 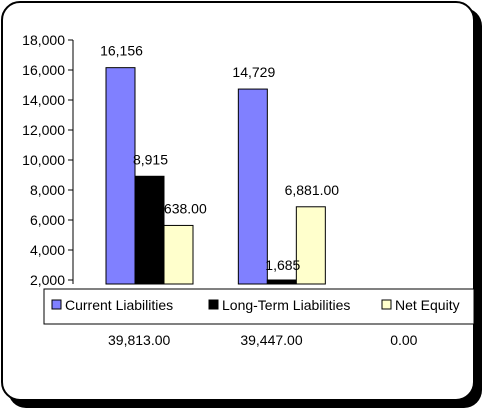 What do you see at coordinates (286, 305) in the screenshot?
I see `legend-label: Long-Term Liabilities` at bounding box center [286, 305].